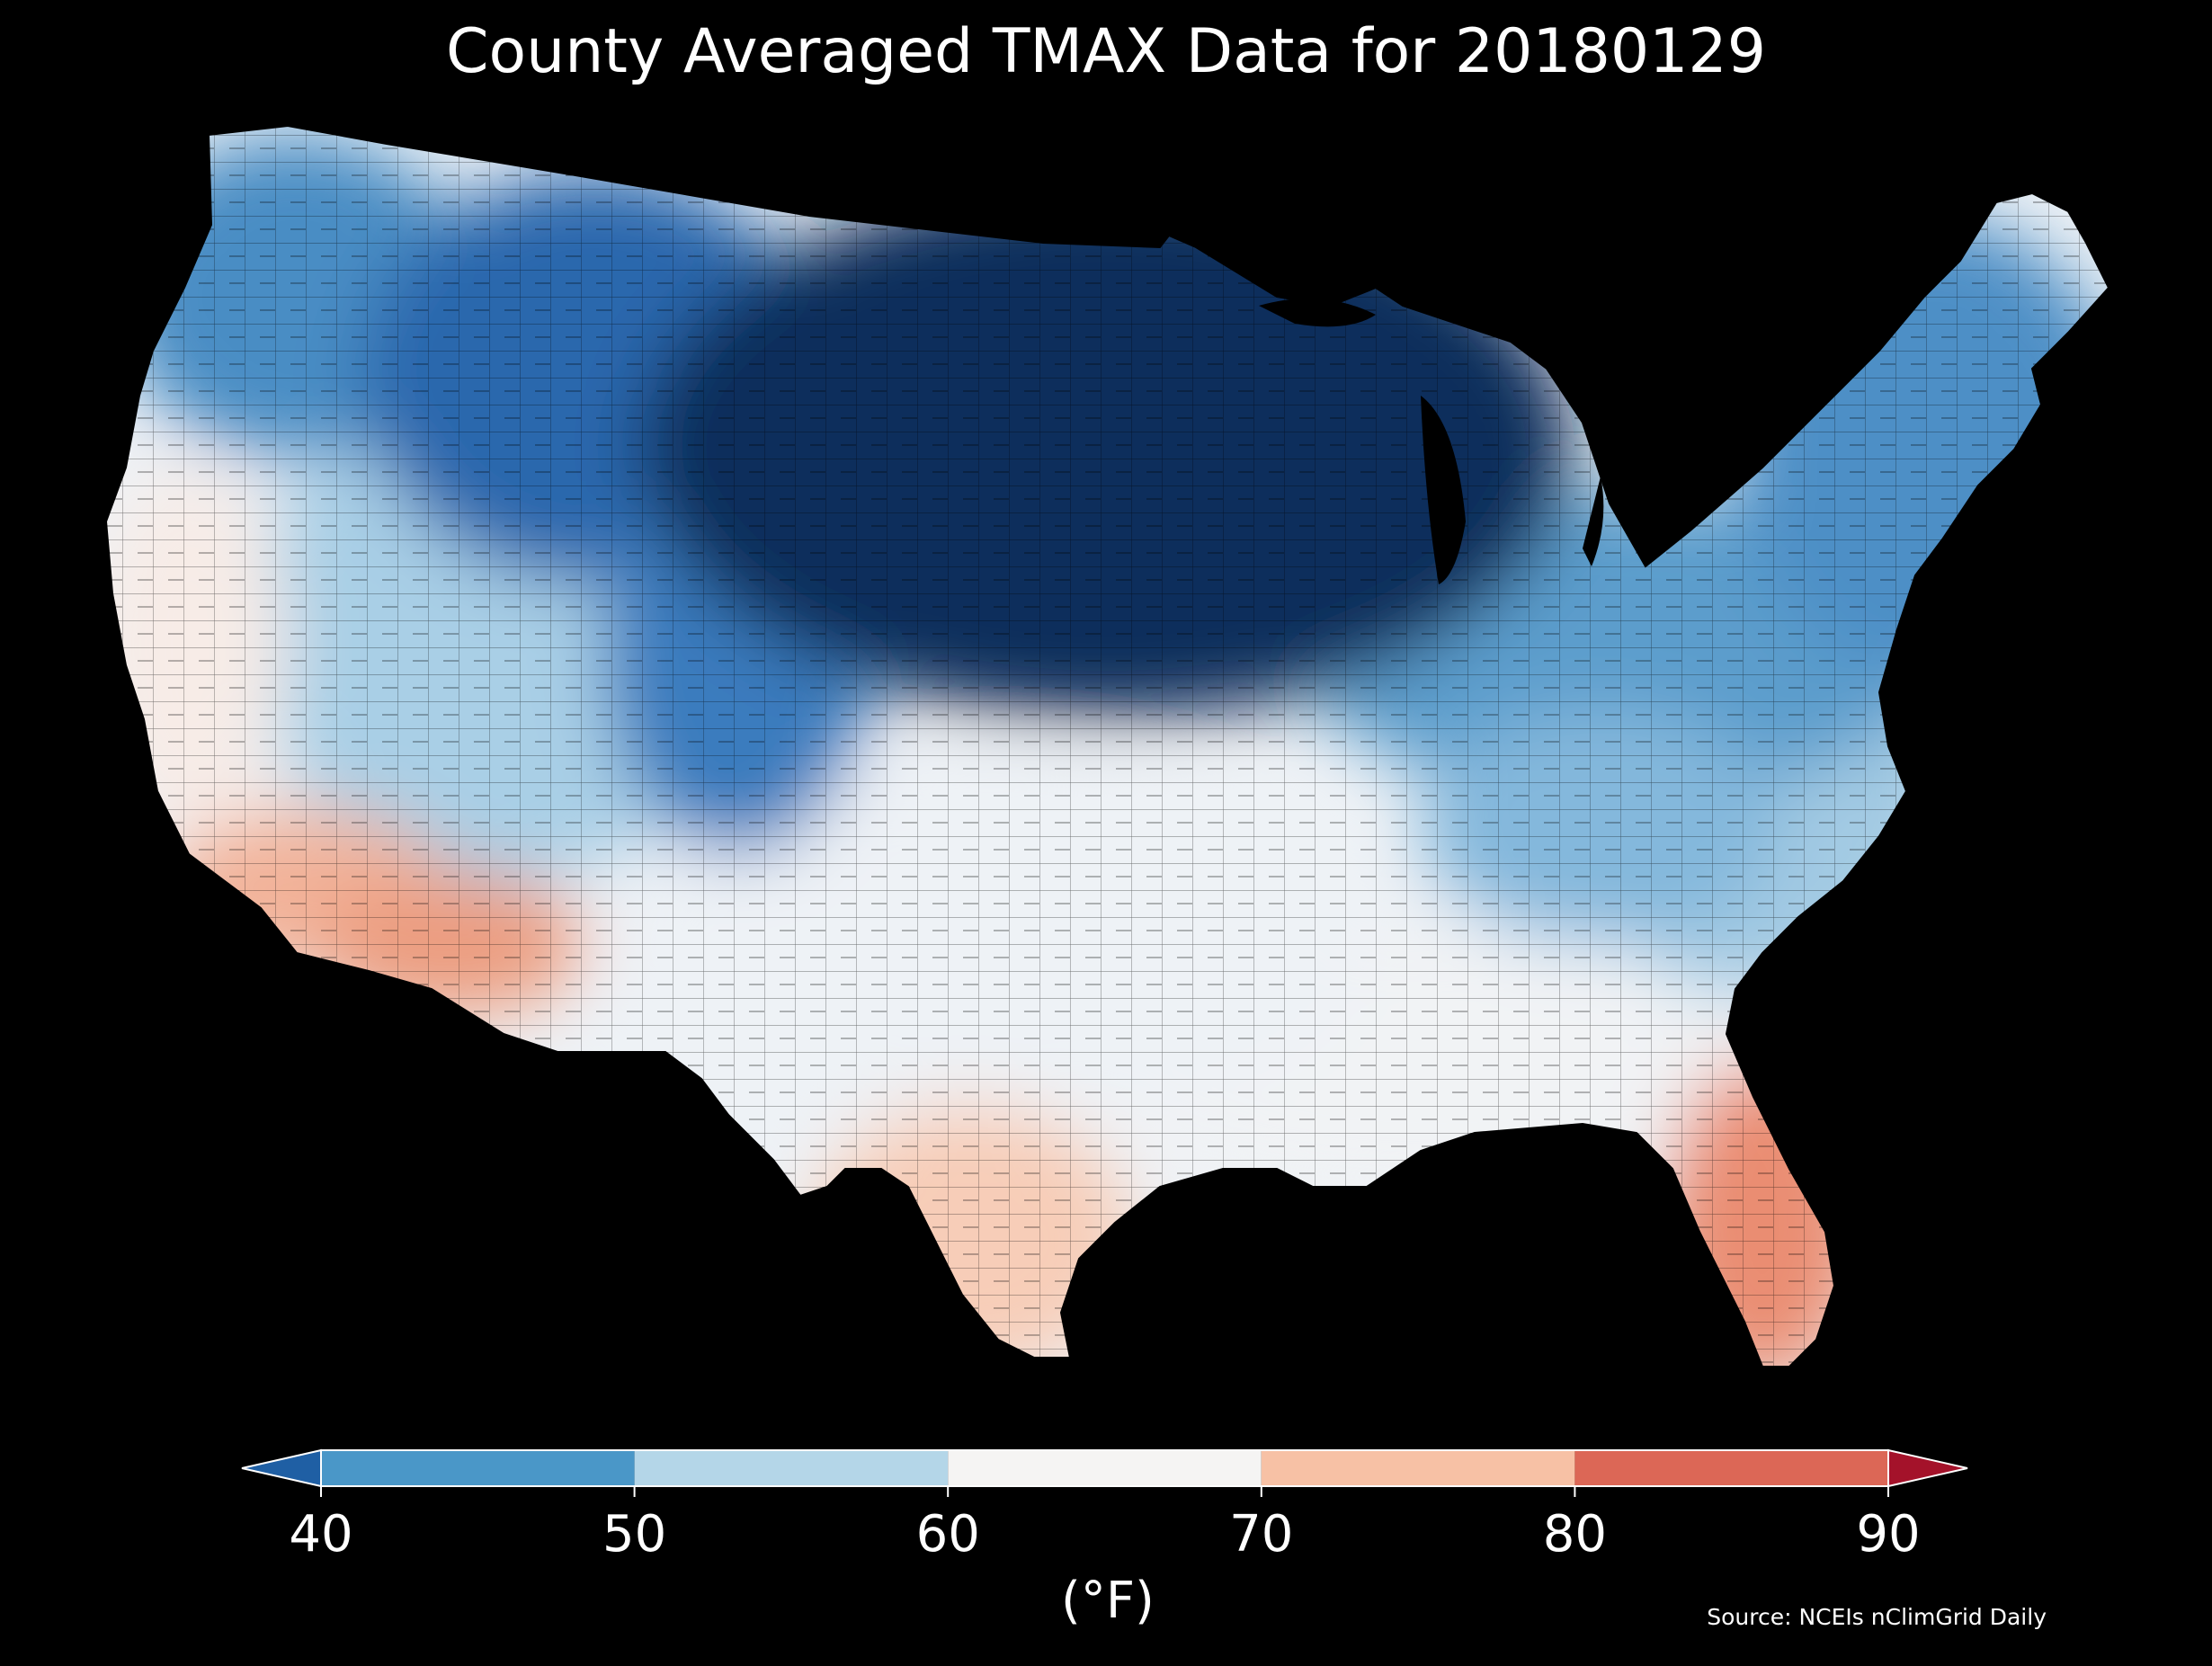  I want to click on colorbar-frame, so click(1104, 1468).